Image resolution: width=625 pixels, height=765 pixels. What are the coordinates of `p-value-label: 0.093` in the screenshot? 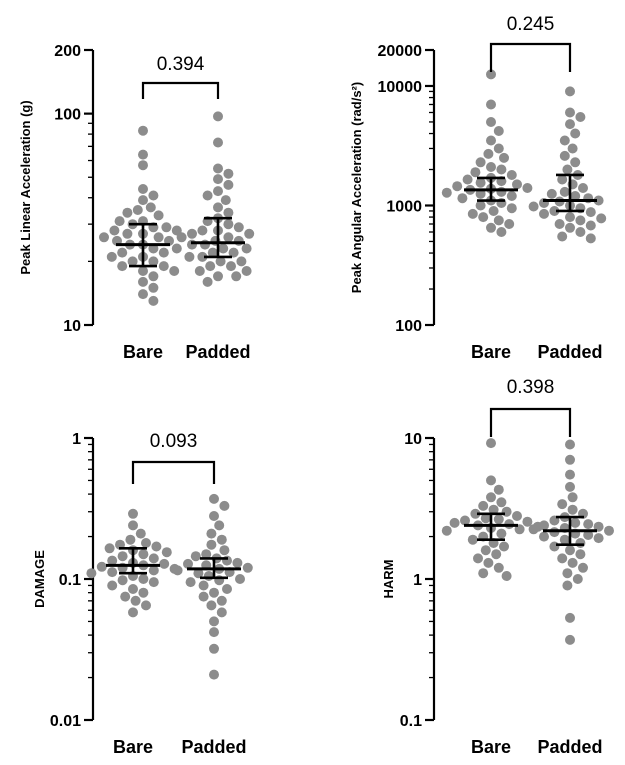 It's located at (174, 441).